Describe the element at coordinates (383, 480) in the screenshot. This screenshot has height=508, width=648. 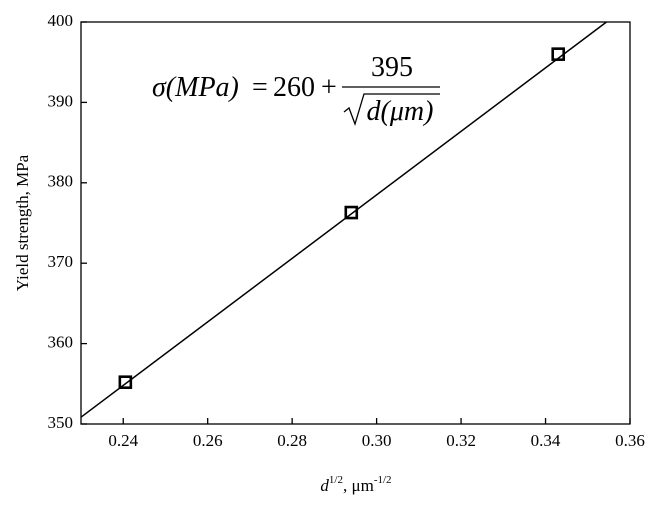
I see `x-label-unit-exp: -1/2` at that location.